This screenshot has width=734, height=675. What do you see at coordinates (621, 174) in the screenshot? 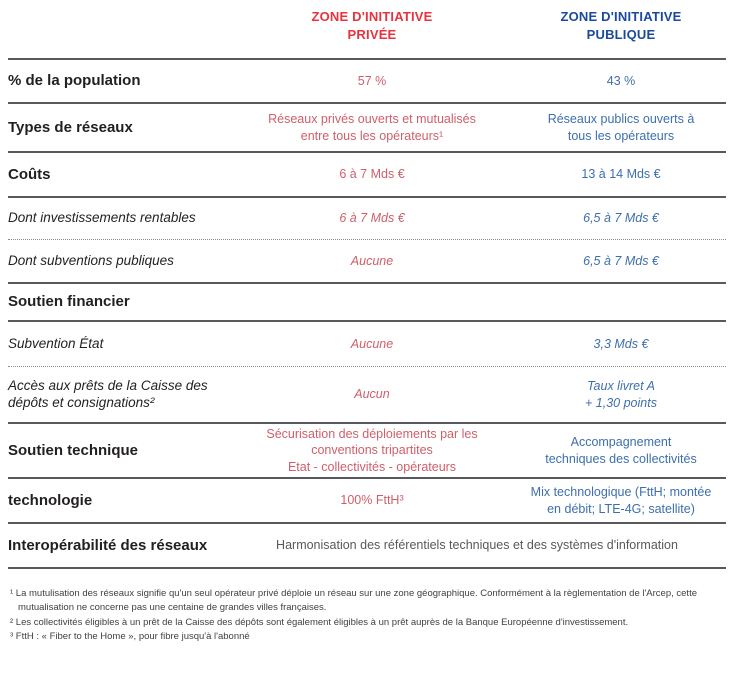
I see `public-value: 13 à 14 Mds €` at bounding box center [621, 174].